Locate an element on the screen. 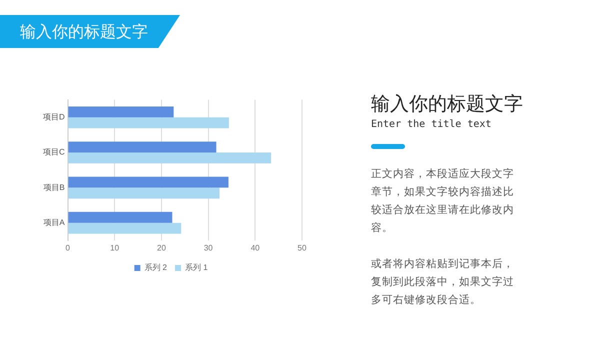 This screenshot has height=338, width=600. chart-title: 输入你的标题文字 is located at coordinates (84, 32).